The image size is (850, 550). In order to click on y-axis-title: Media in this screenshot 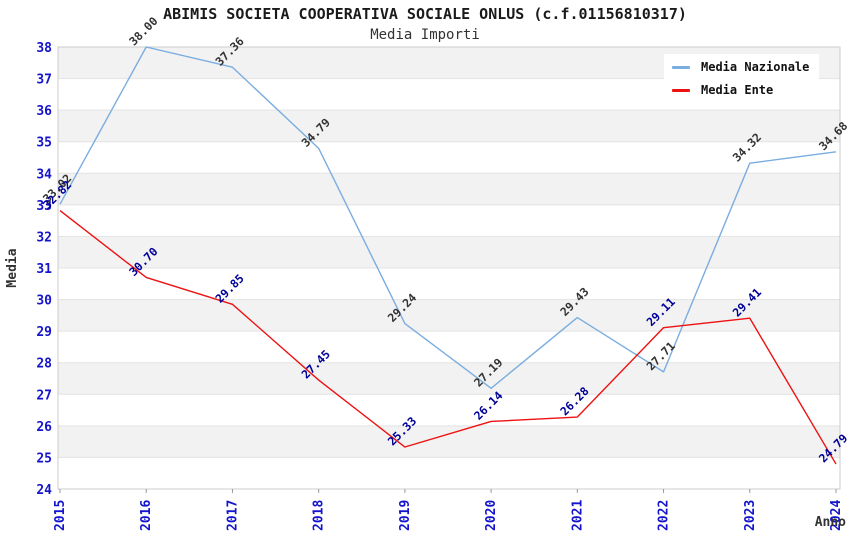, I will do `click(12, 267)`.